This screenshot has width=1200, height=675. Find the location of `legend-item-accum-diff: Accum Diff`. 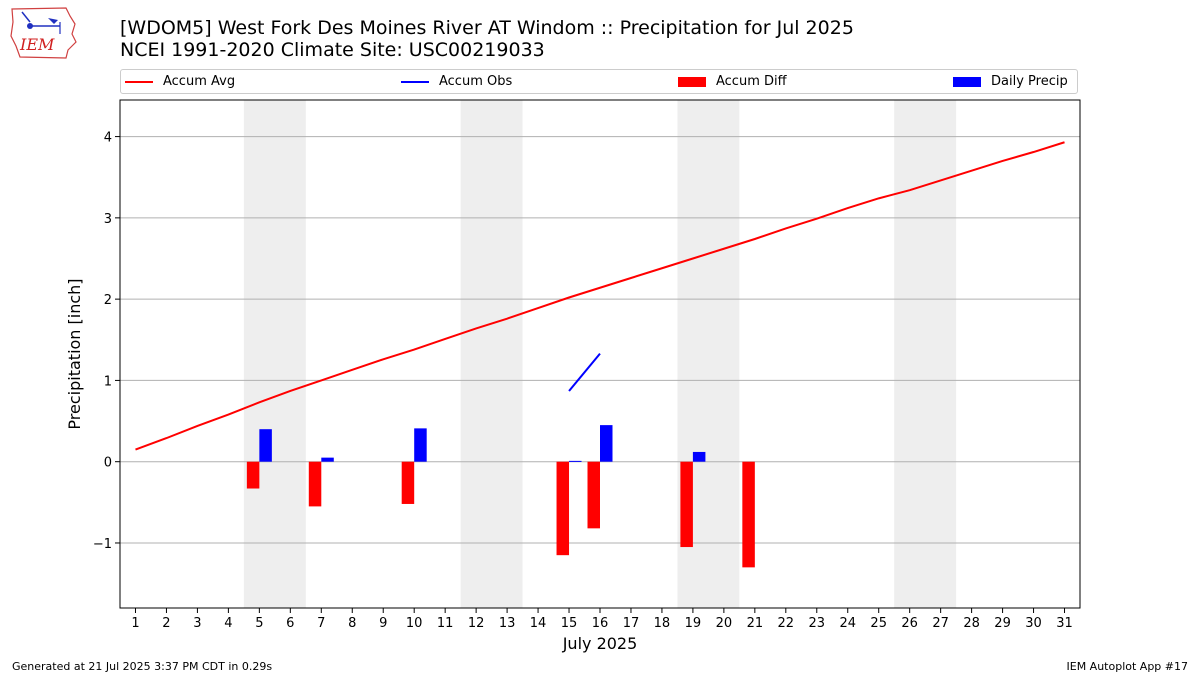

legend-item-accum-diff: Accum Diff is located at coordinates (732, 81).